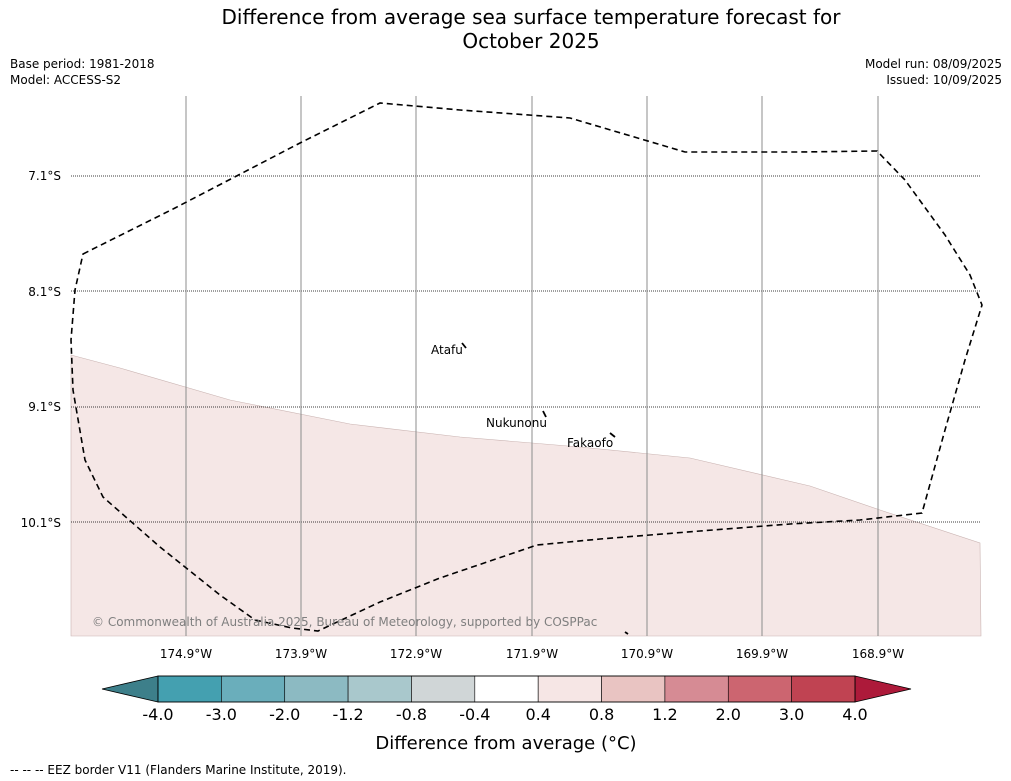  I want to click on lon-label-171-9: 171.9°W, so click(532, 654).